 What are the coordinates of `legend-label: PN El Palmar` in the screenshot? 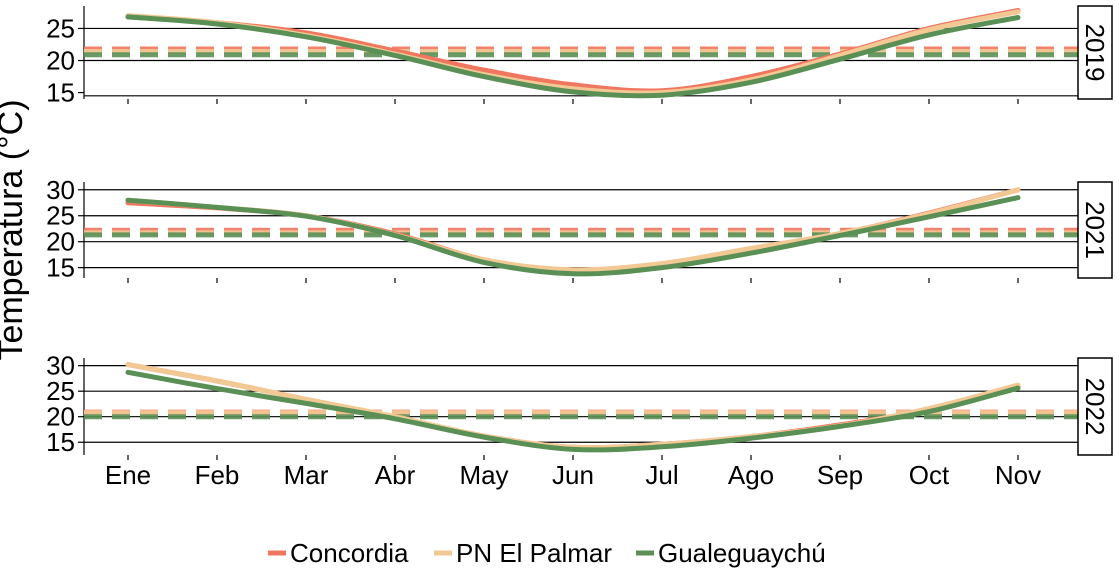 It's located at (534, 553).